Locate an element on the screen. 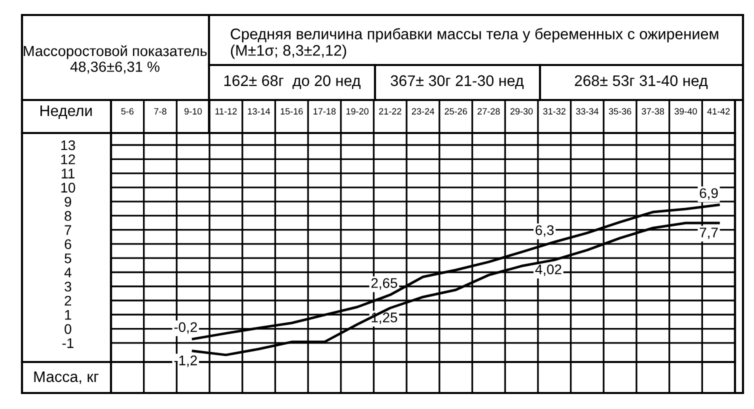  annotation: 6,3 is located at coordinates (545, 231).